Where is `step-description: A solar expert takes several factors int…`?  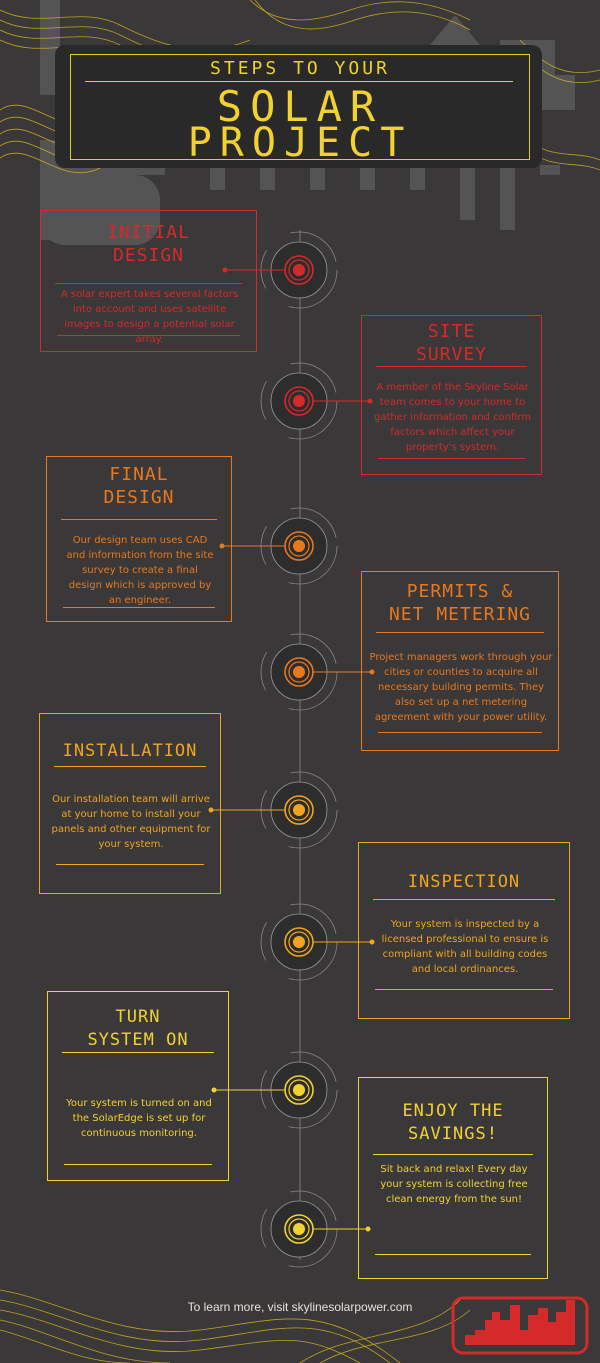
step-description: A solar expert takes several factors int… is located at coordinates (149, 317).